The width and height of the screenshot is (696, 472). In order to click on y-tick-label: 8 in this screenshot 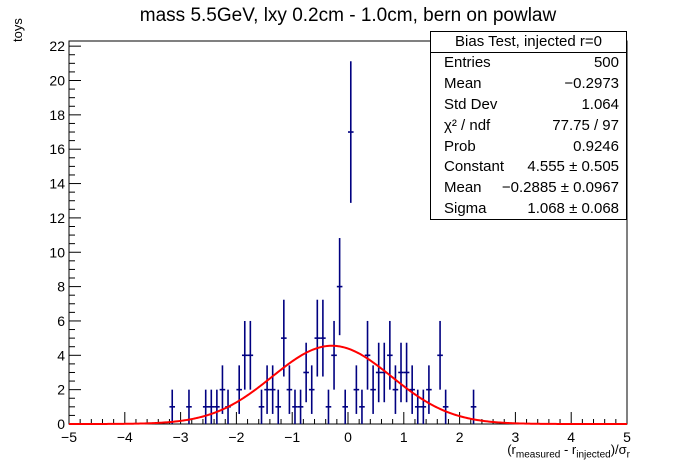, I will do `click(61, 287)`.